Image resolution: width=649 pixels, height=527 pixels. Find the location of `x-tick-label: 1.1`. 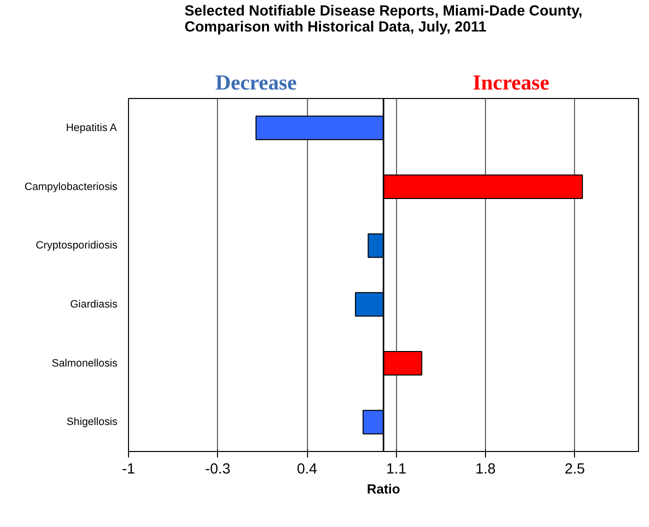

x-tick-label: 1.1 is located at coordinates (396, 470).